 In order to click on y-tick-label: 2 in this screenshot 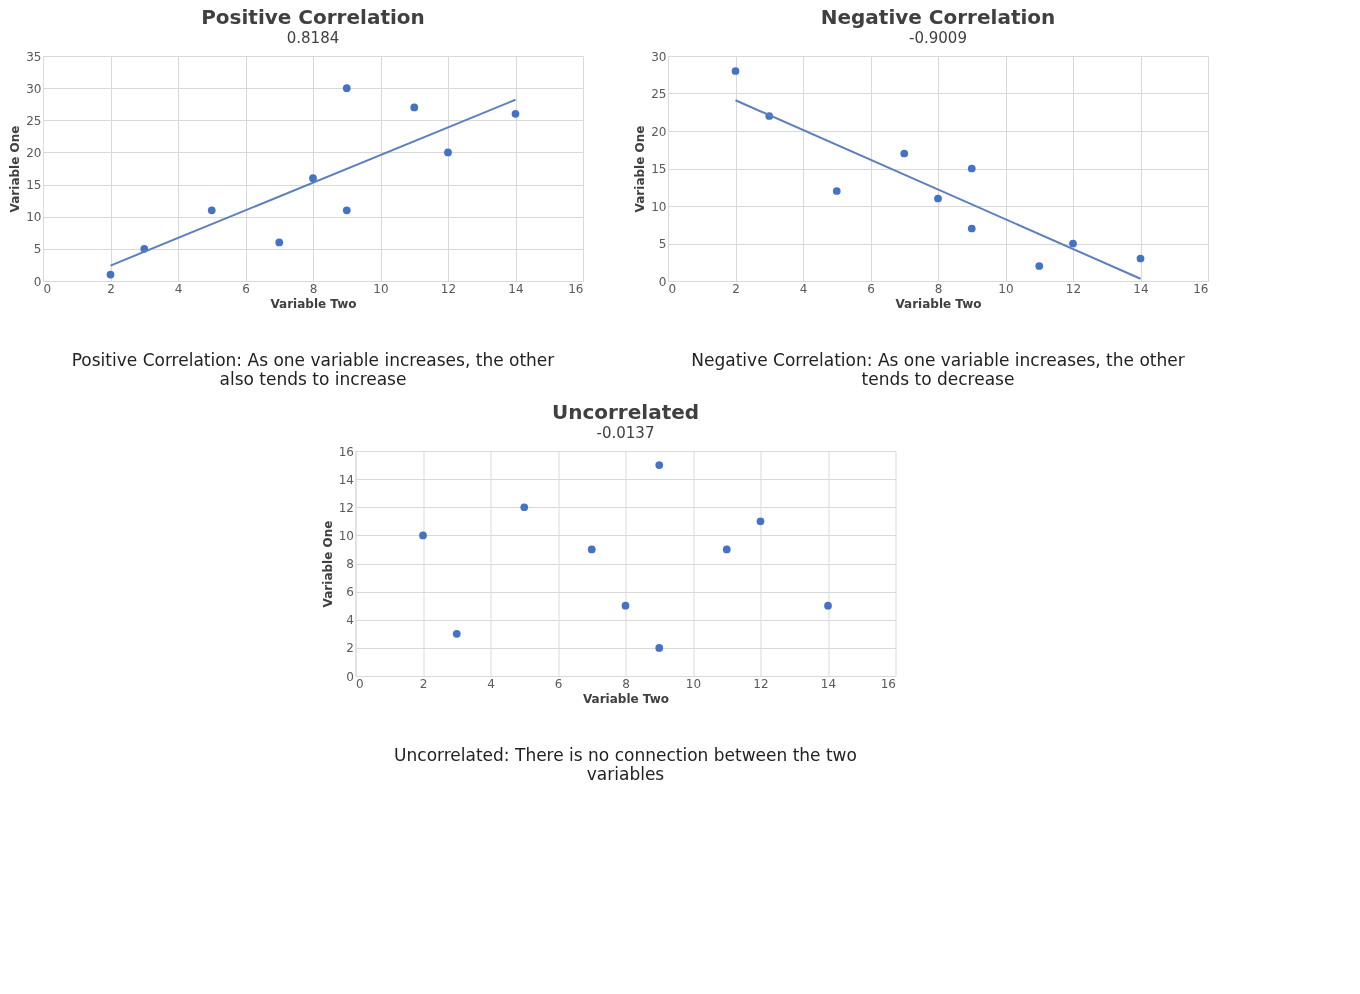, I will do `click(350, 648)`.